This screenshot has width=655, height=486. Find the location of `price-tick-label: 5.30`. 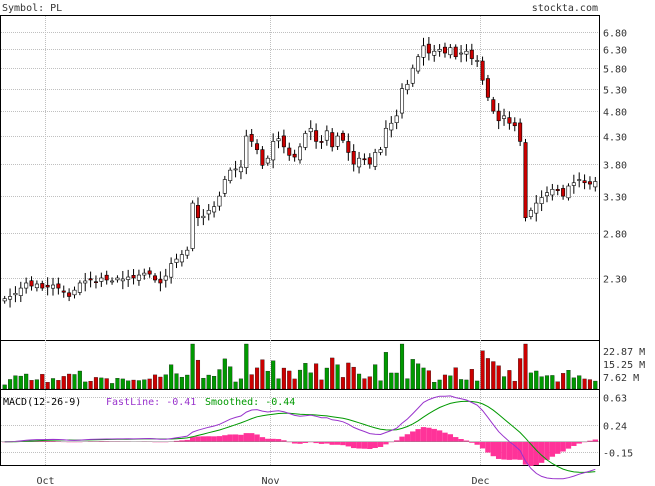

price-tick-label: 5.30 is located at coordinates (615, 91).